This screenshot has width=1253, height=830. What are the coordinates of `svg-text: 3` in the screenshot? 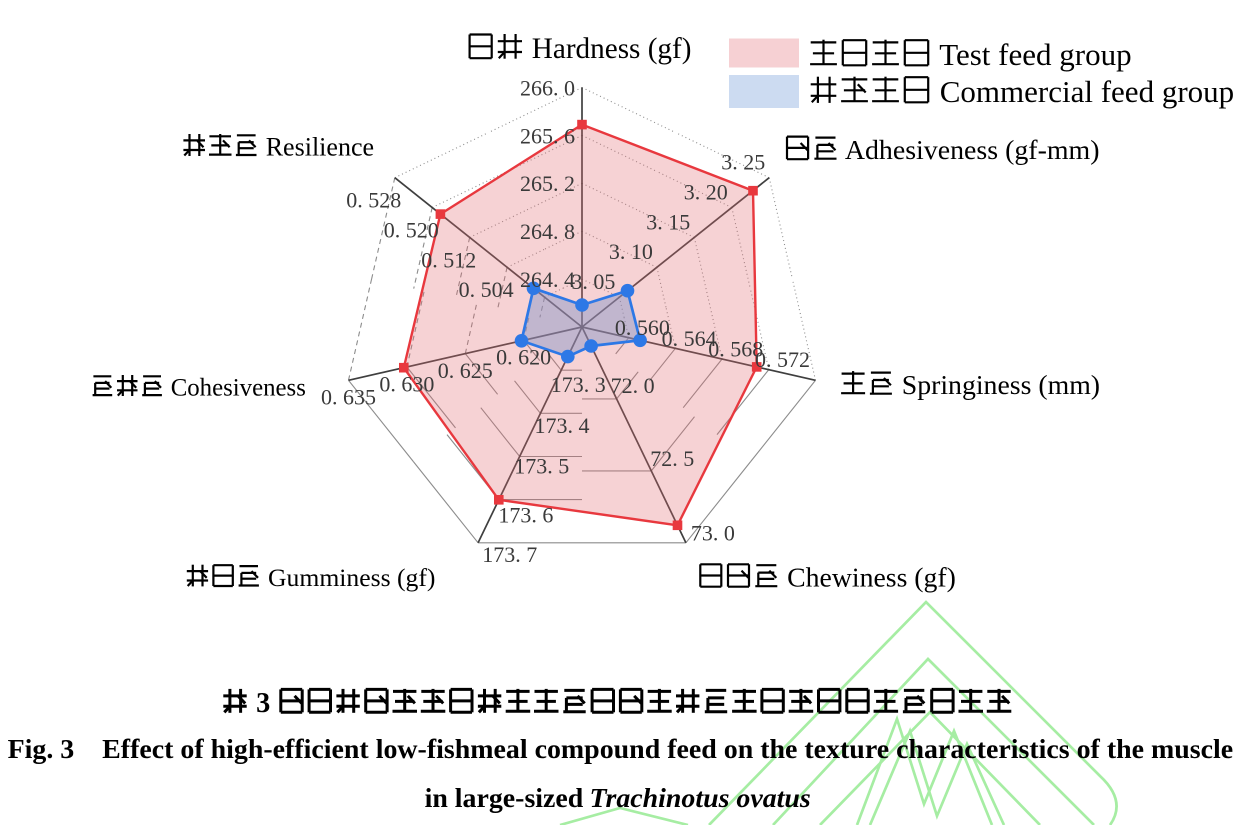 It's located at (263, 703).